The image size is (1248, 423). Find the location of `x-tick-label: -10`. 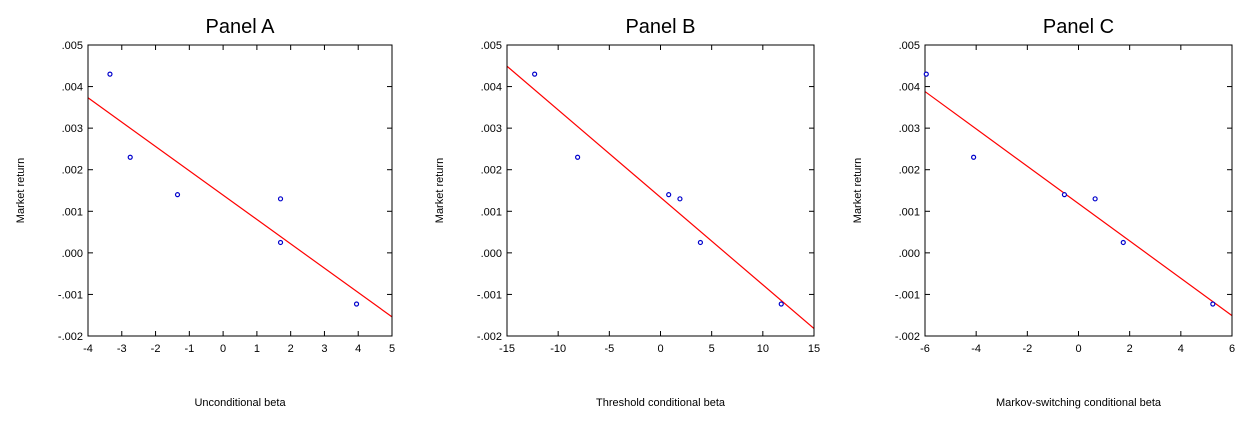

x-tick-label: -10 is located at coordinates (558, 349).